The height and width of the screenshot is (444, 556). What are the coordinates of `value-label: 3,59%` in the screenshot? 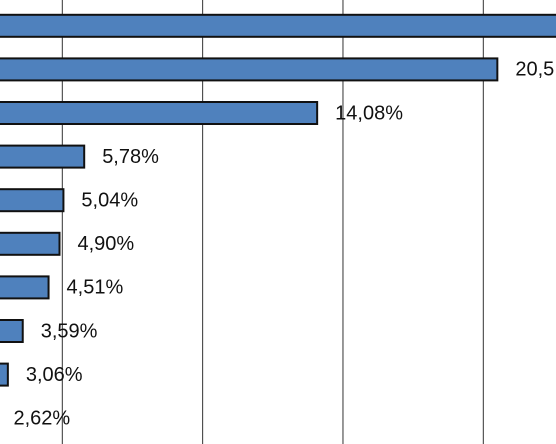 It's located at (69, 331).